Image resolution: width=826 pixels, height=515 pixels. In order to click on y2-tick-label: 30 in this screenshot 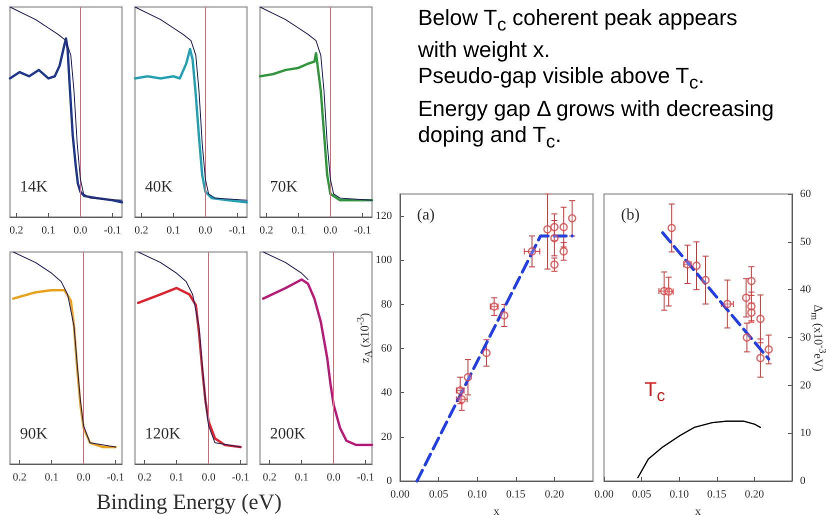, I will do `click(806, 338)`.